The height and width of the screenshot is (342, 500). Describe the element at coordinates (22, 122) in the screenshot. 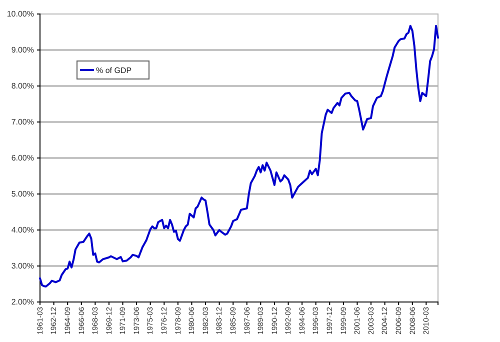

I see `y-tick-label: 7.00%` at that location.